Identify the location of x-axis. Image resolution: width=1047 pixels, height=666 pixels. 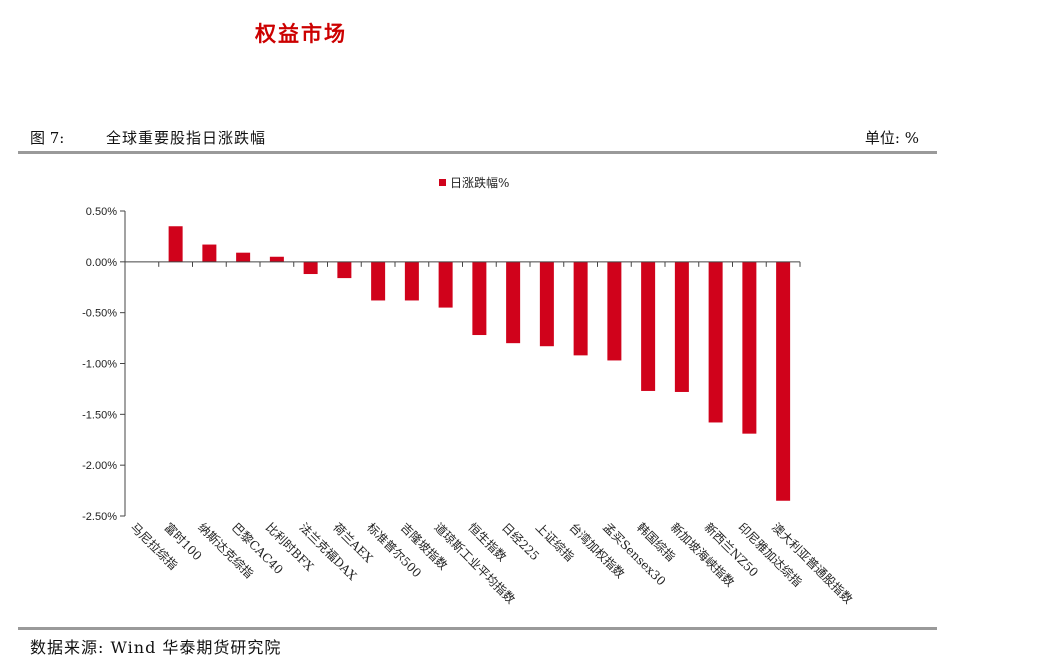
(462, 264).